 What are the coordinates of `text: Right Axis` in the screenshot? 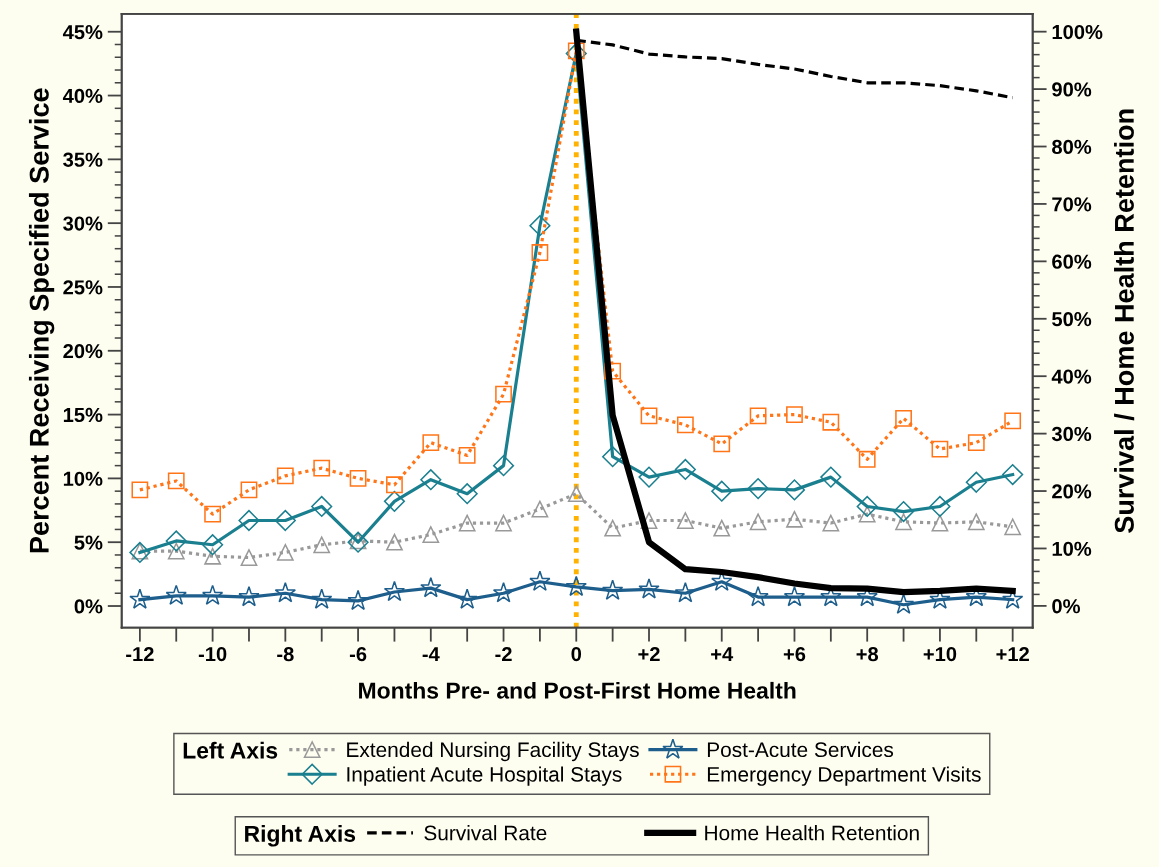 It's located at (300, 836).